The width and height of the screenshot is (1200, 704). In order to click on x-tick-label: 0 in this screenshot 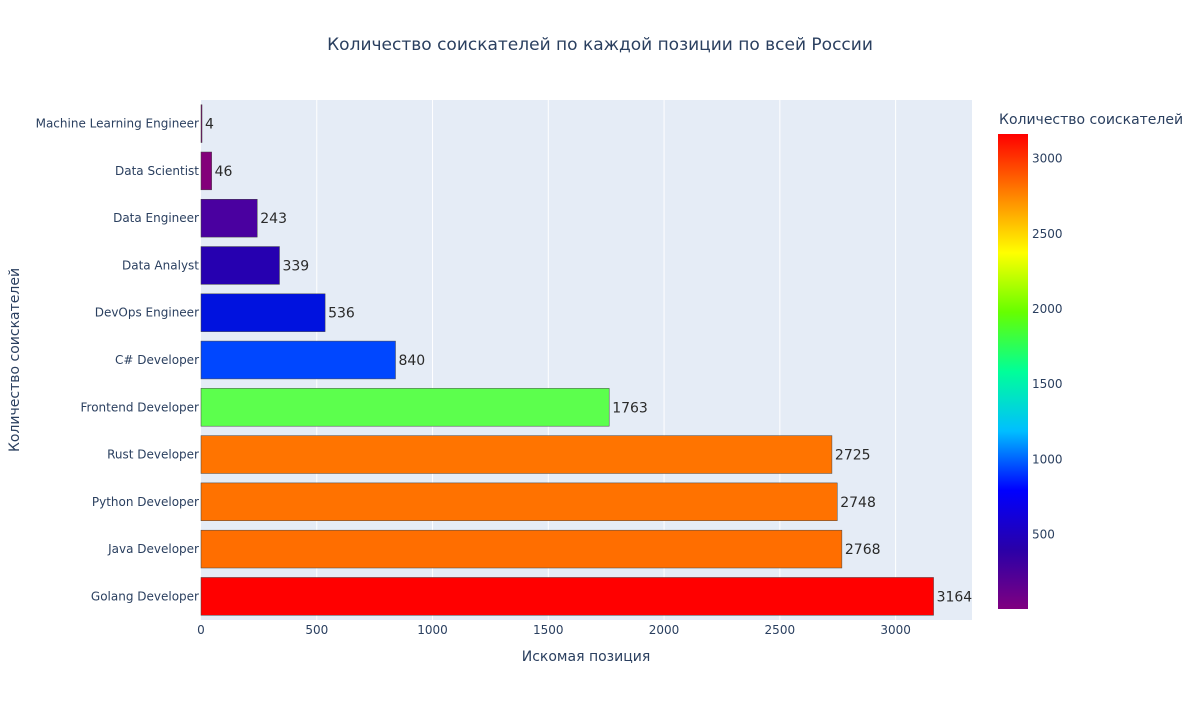, I will do `click(201, 630)`.